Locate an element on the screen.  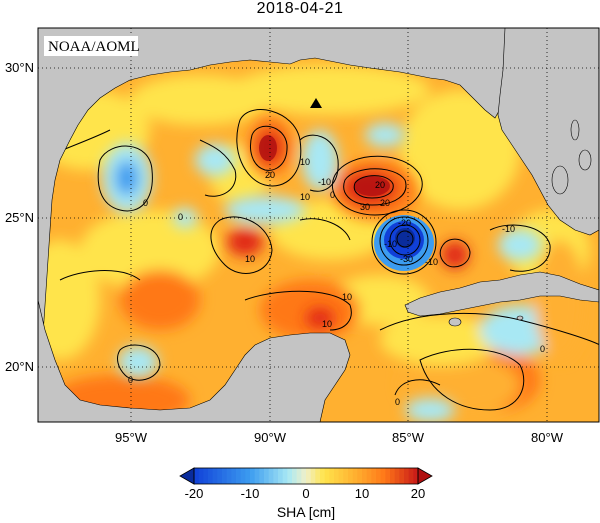
colorbar-tick: 10 is located at coordinates (362, 493).